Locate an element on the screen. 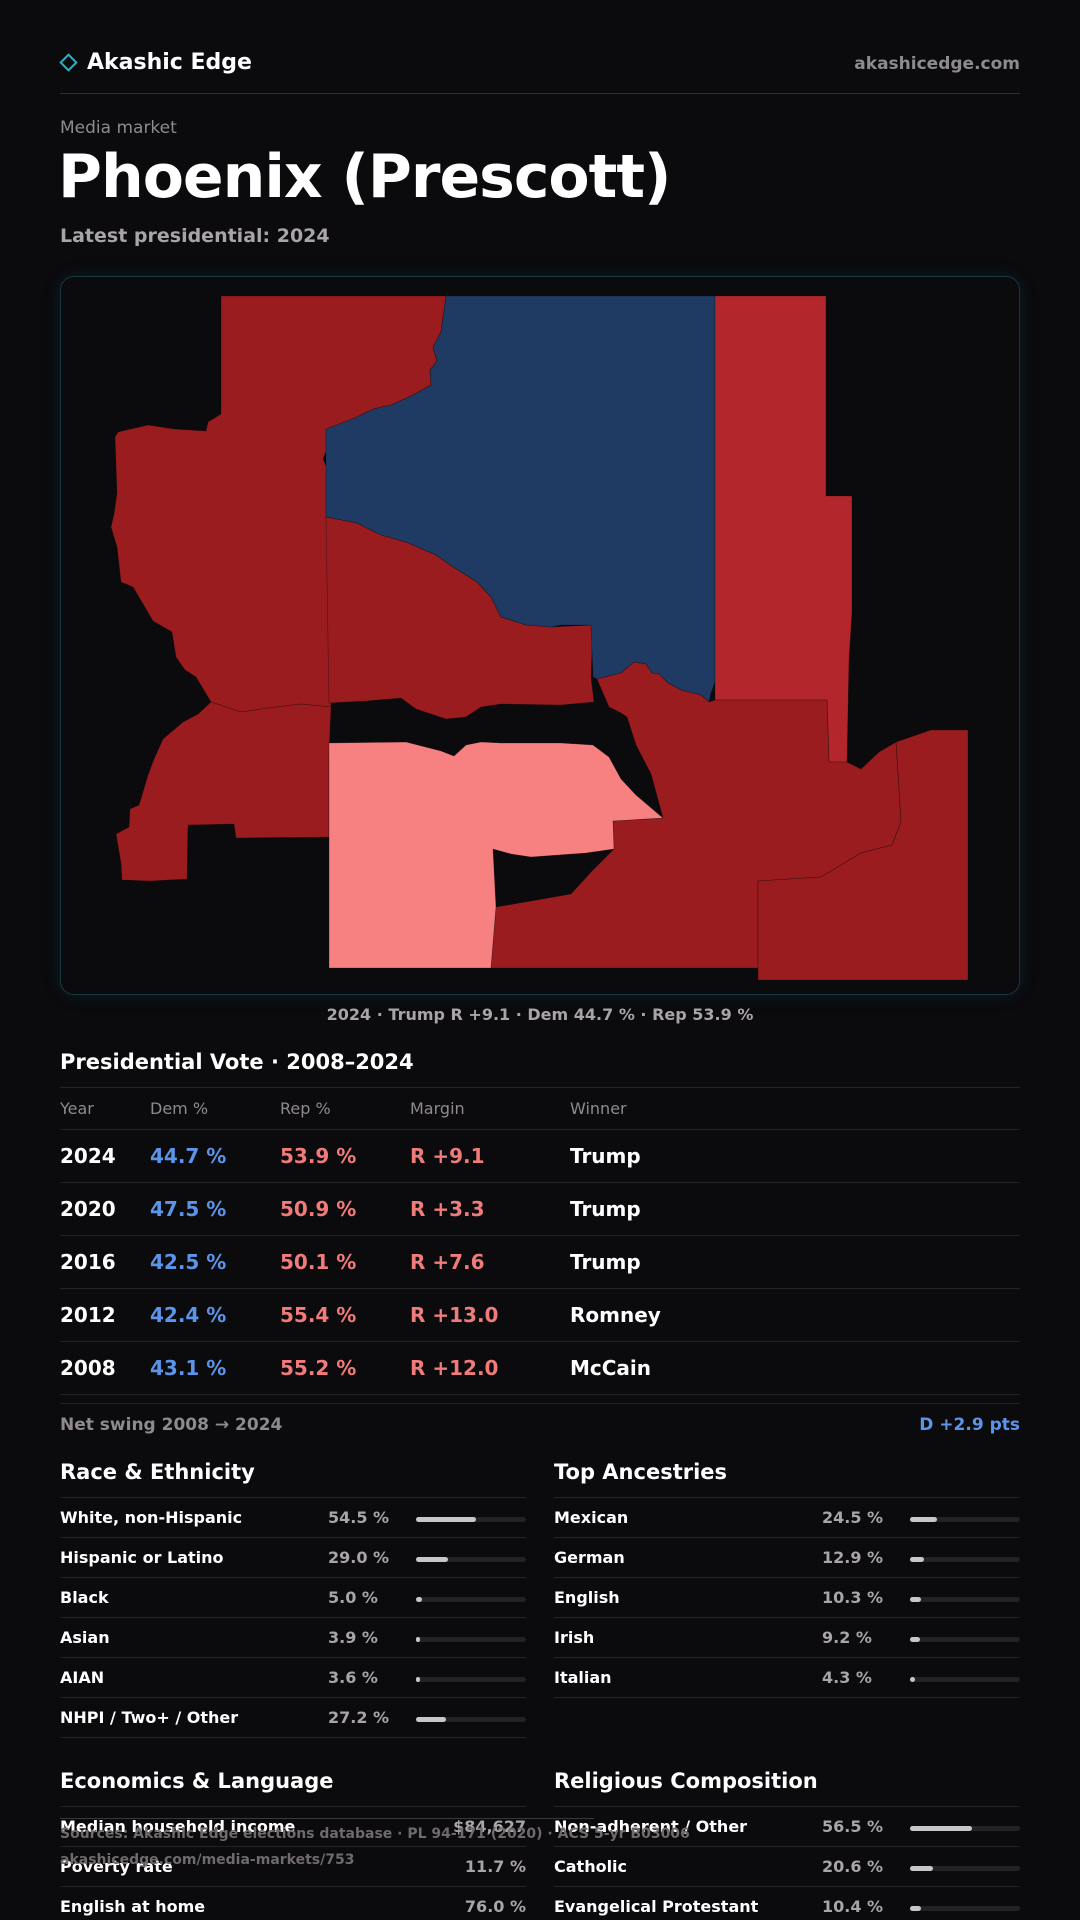  page-title: Phoenix (Prescott) is located at coordinates (364, 177).